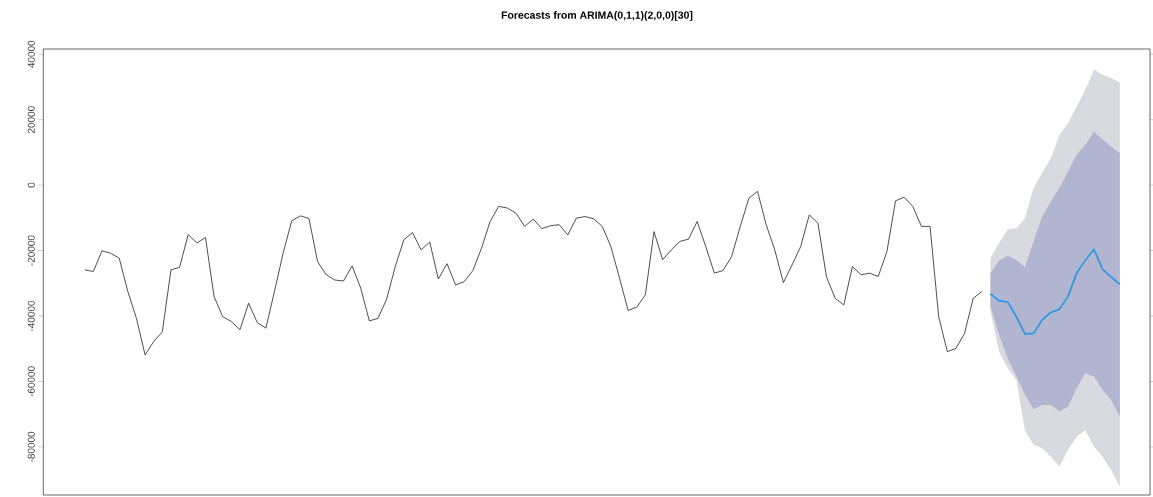 Image resolution: width=1153 pixels, height=497 pixels. What do you see at coordinates (31, 250) in the screenshot?
I see `y-tick-label: -20000` at bounding box center [31, 250].